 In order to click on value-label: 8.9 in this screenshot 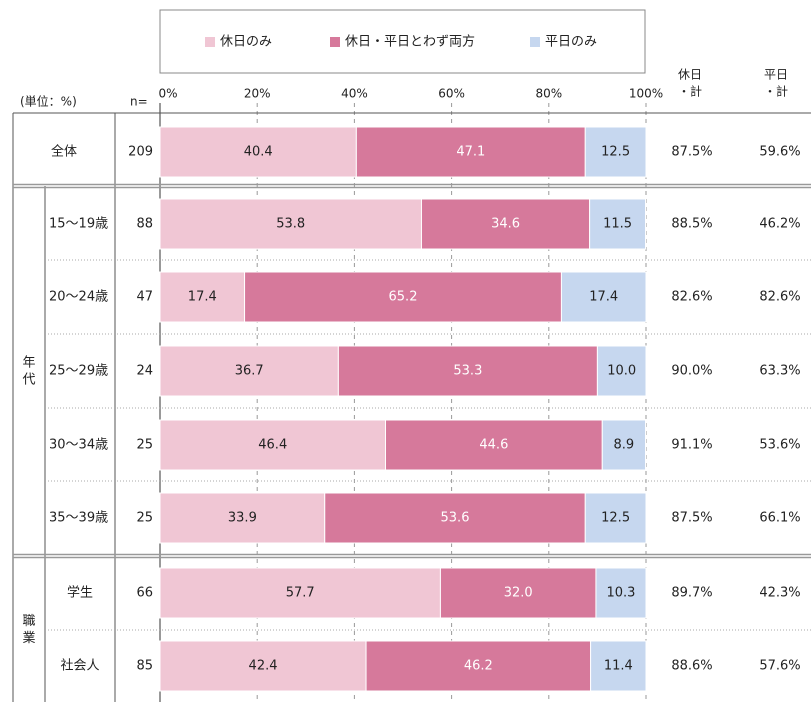, I will do `click(624, 445)`.